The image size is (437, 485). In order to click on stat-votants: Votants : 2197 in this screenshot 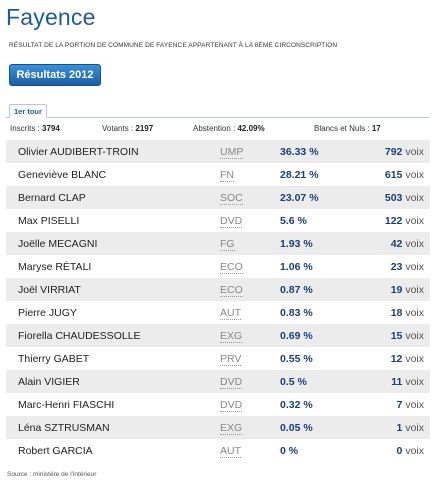, I will do `click(127, 128)`.